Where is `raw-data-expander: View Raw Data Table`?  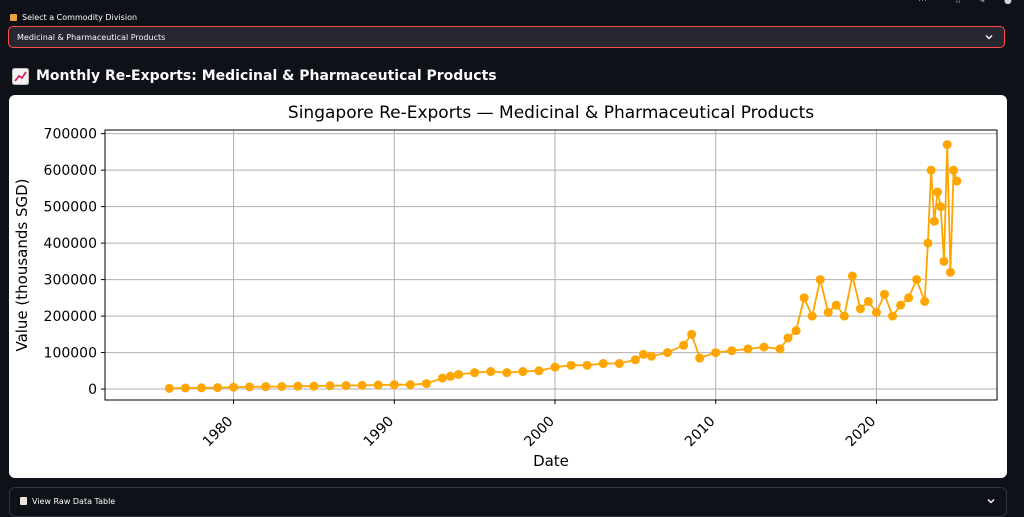
raw-data-expander: View Raw Data Table is located at coordinates (508, 502).